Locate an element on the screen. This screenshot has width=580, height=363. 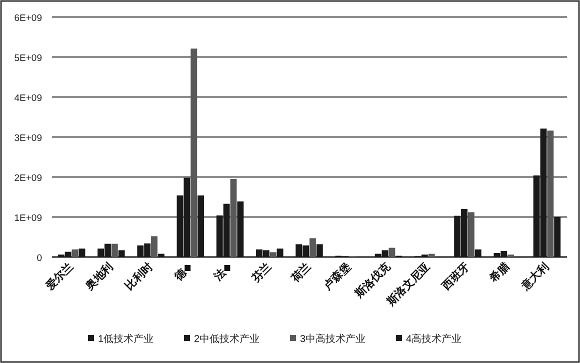
legend-label: 4高技术产业 is located at coordinates (434, 339).